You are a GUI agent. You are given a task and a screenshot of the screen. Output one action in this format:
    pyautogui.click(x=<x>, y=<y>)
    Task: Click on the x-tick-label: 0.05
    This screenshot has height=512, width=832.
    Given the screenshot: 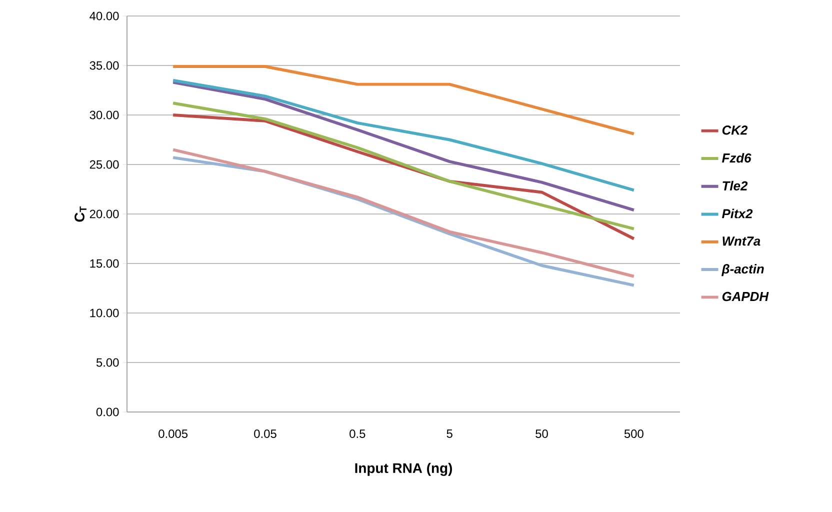 What is the action you would take?
    pyautogui.click(x=265, y=434)
    